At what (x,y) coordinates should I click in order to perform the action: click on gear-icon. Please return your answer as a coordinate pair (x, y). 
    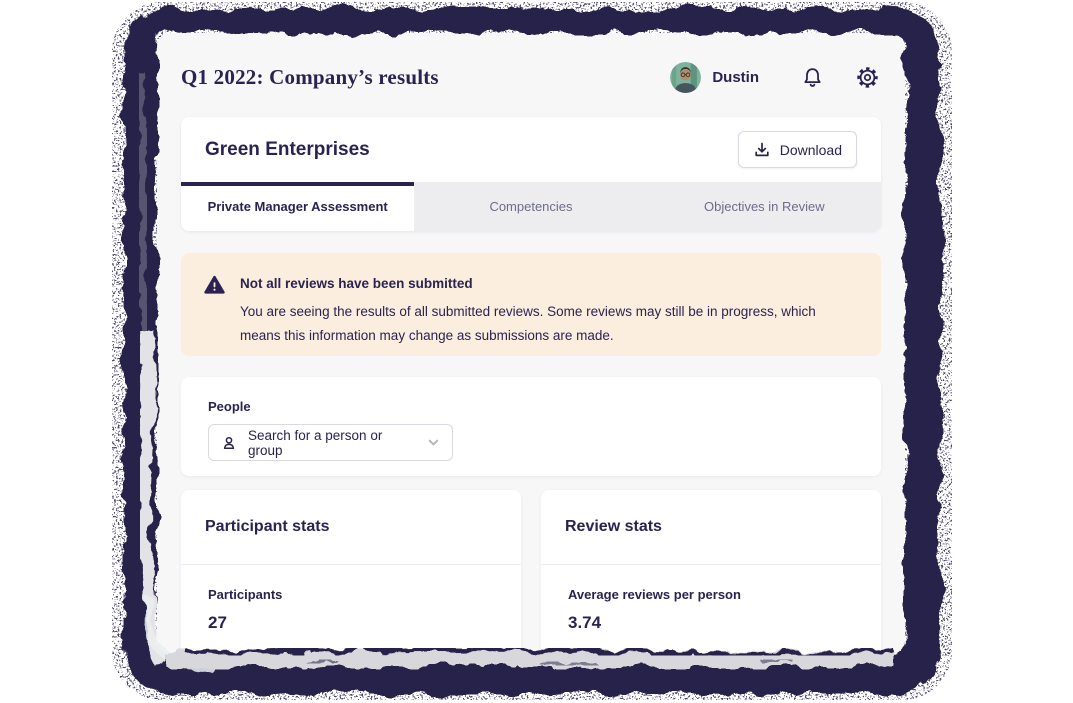
    Looking at the image, I should click on (867, 77).